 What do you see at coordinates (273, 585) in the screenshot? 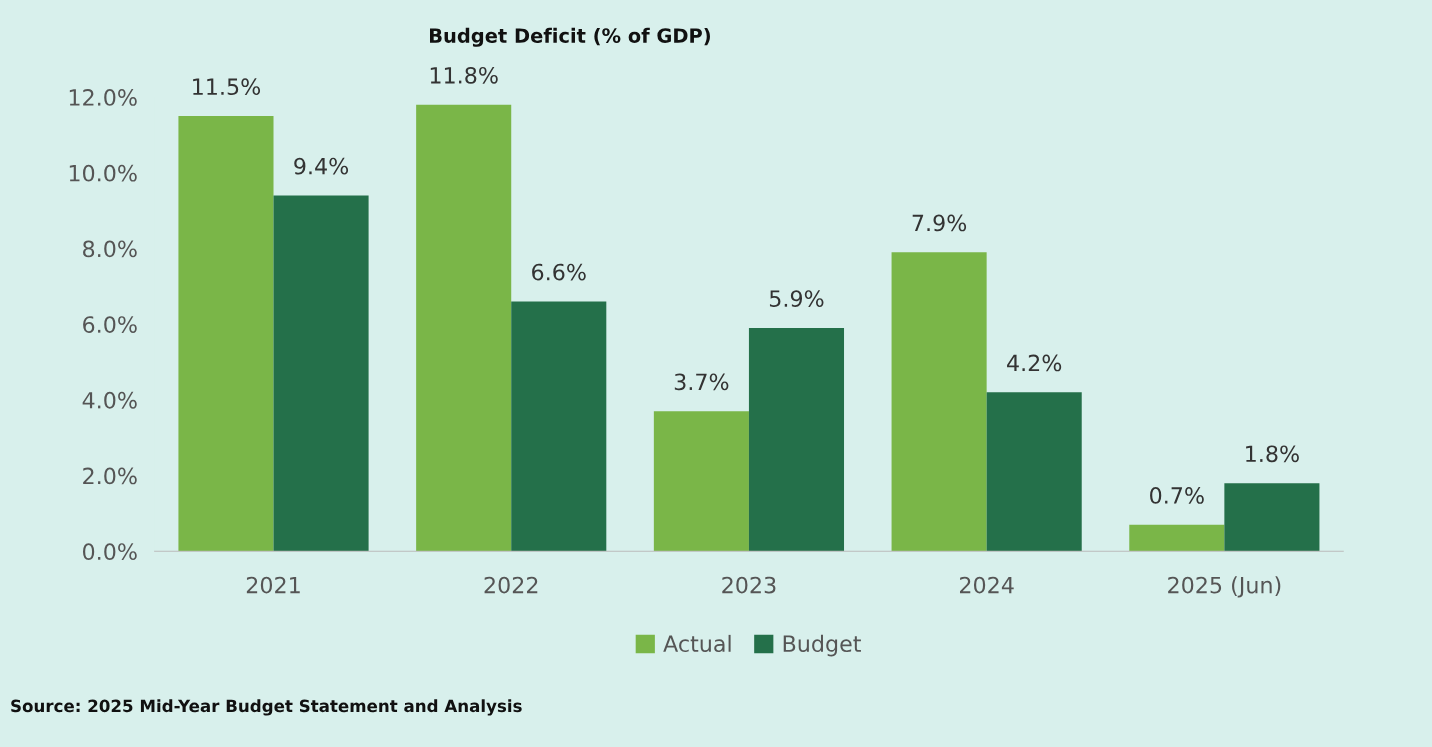
I see `x-tick-label: 2021` at bounding box center [273, 585].